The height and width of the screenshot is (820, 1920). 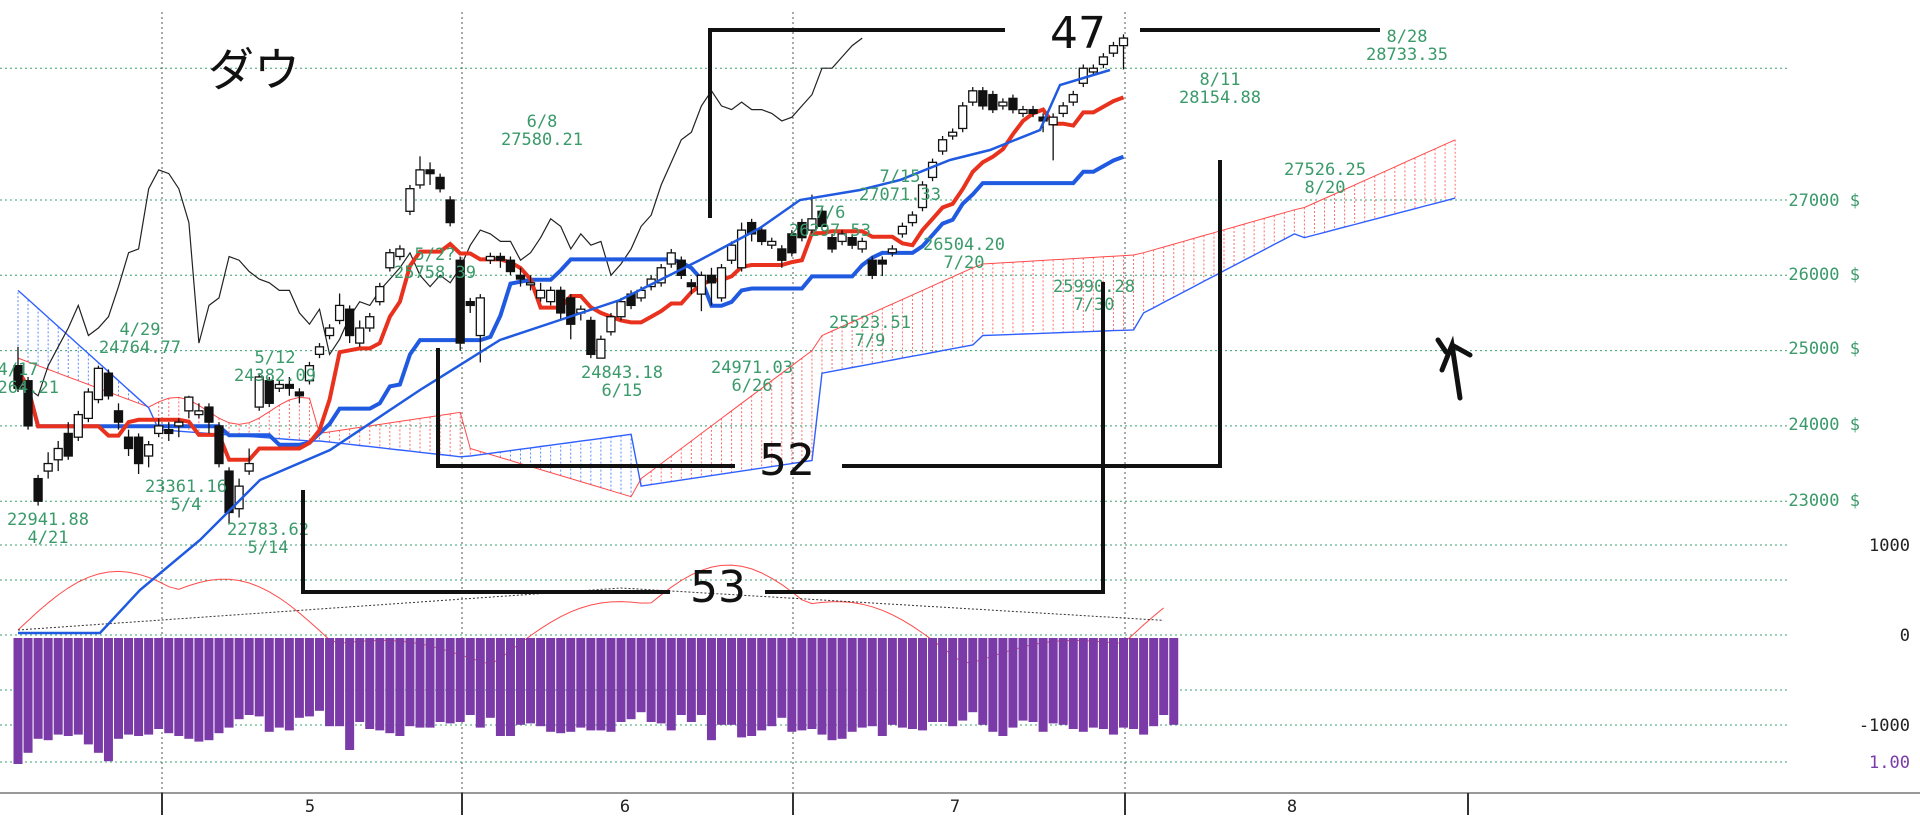 I want to click on oscillator-axis-tick: -1000, so click(x=1884, y=726).